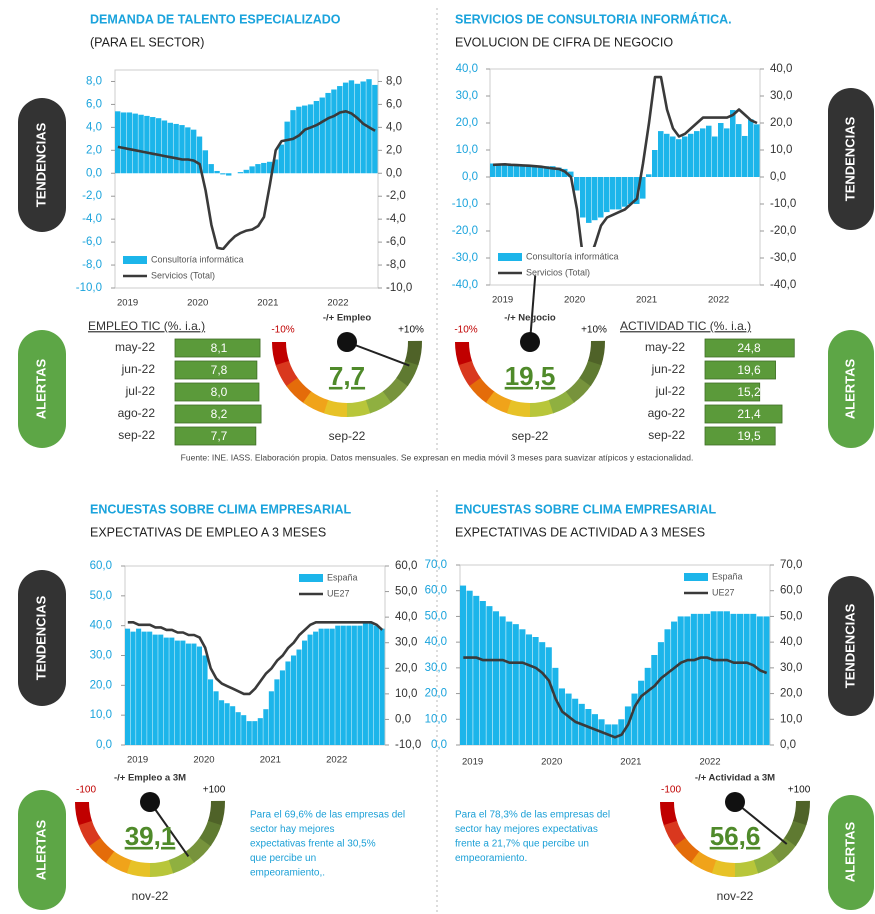 The image size is (875, 914). Describe the element at coordinates (522, 844) in the screenshot. I see `note-line: frente a 21,7% que percibe un` at that location.